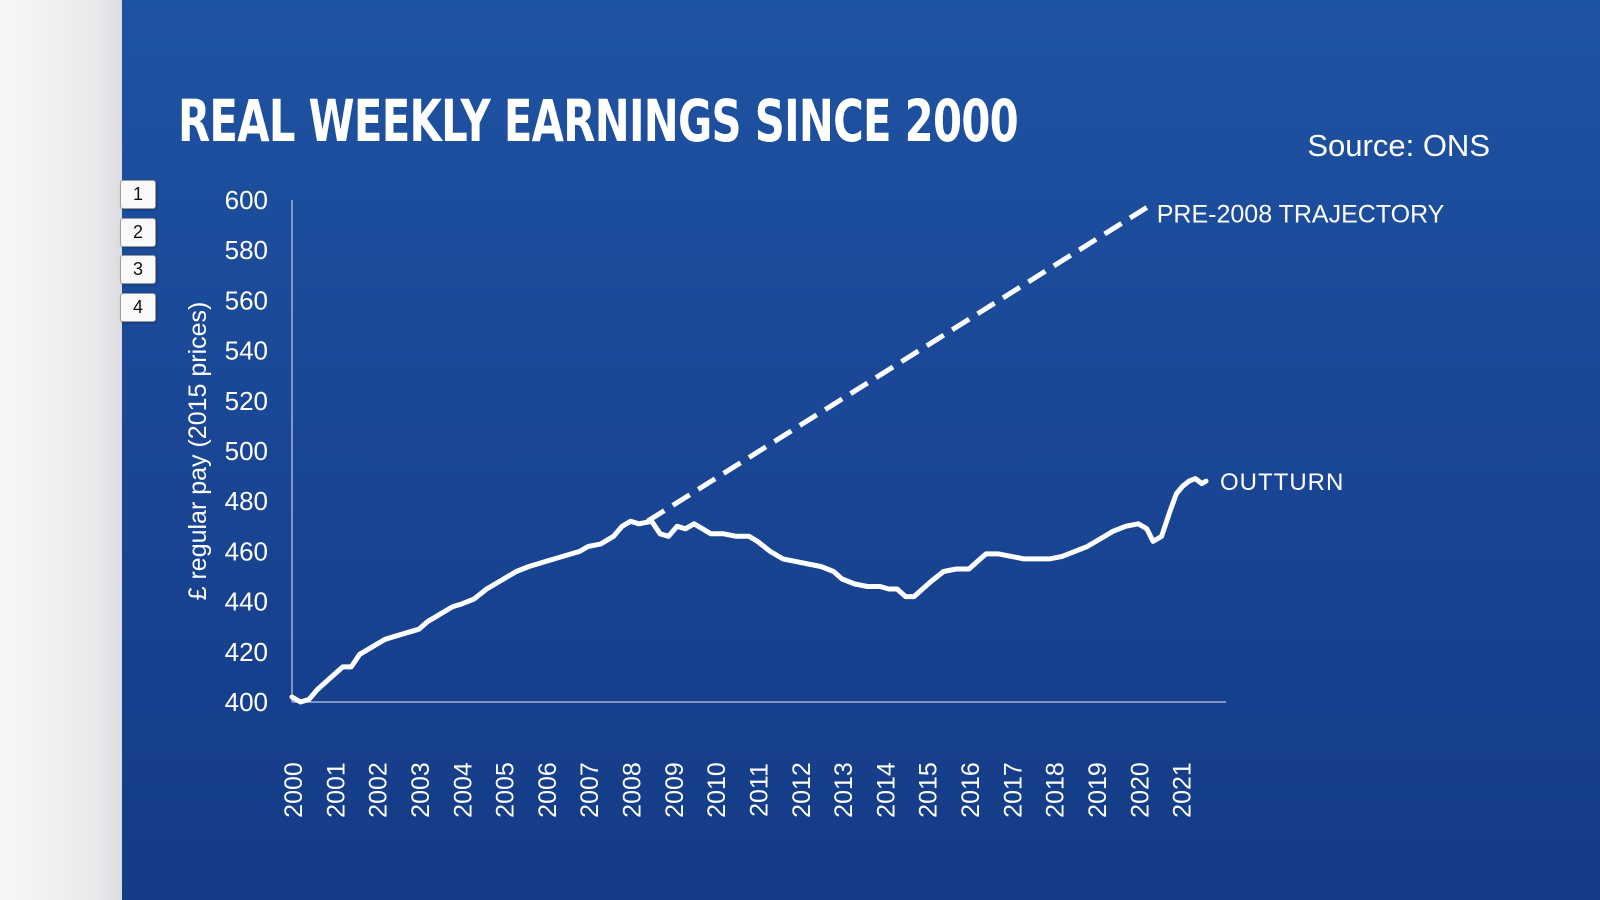 The height and width of the screenshot is (900, 1600). What do you see at coordinates (246, 652) in the screenshot?
I see `y-tick-label: 420` at bounding box center [246, 652].